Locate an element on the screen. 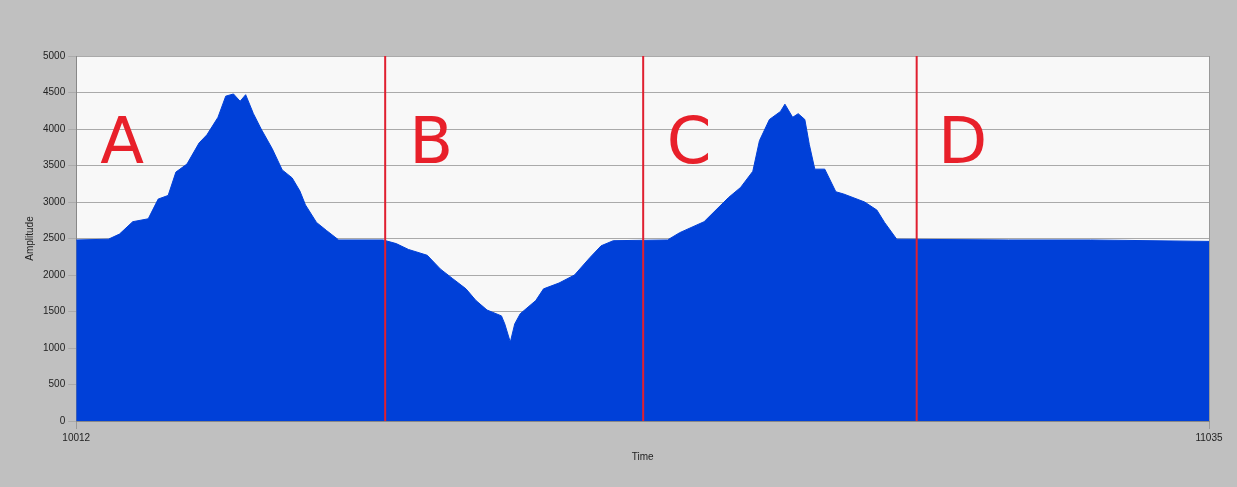  x-tick-label: 11035 is located at coordinates (1209, 437).